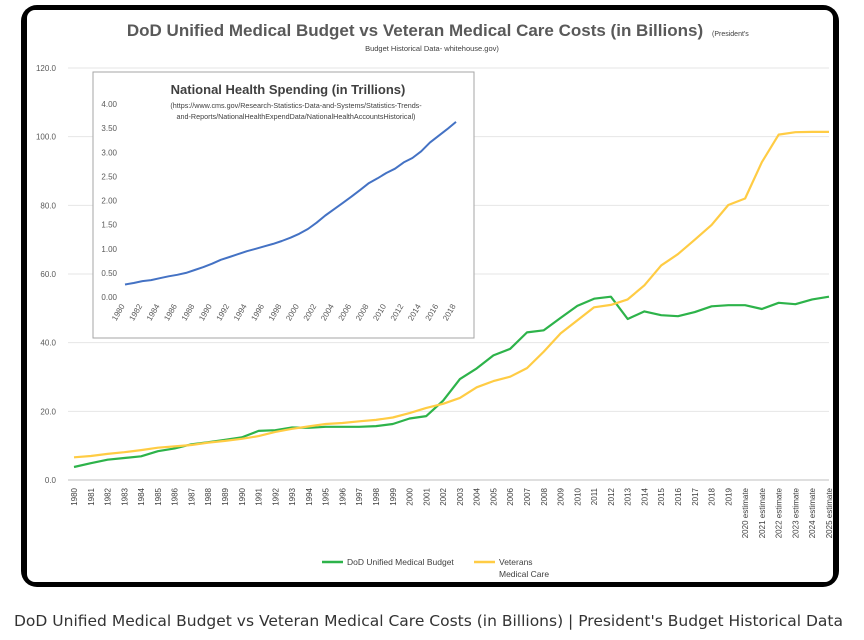  I want to click on chart-subtitle-part-1: (President's, so click(730, 34).